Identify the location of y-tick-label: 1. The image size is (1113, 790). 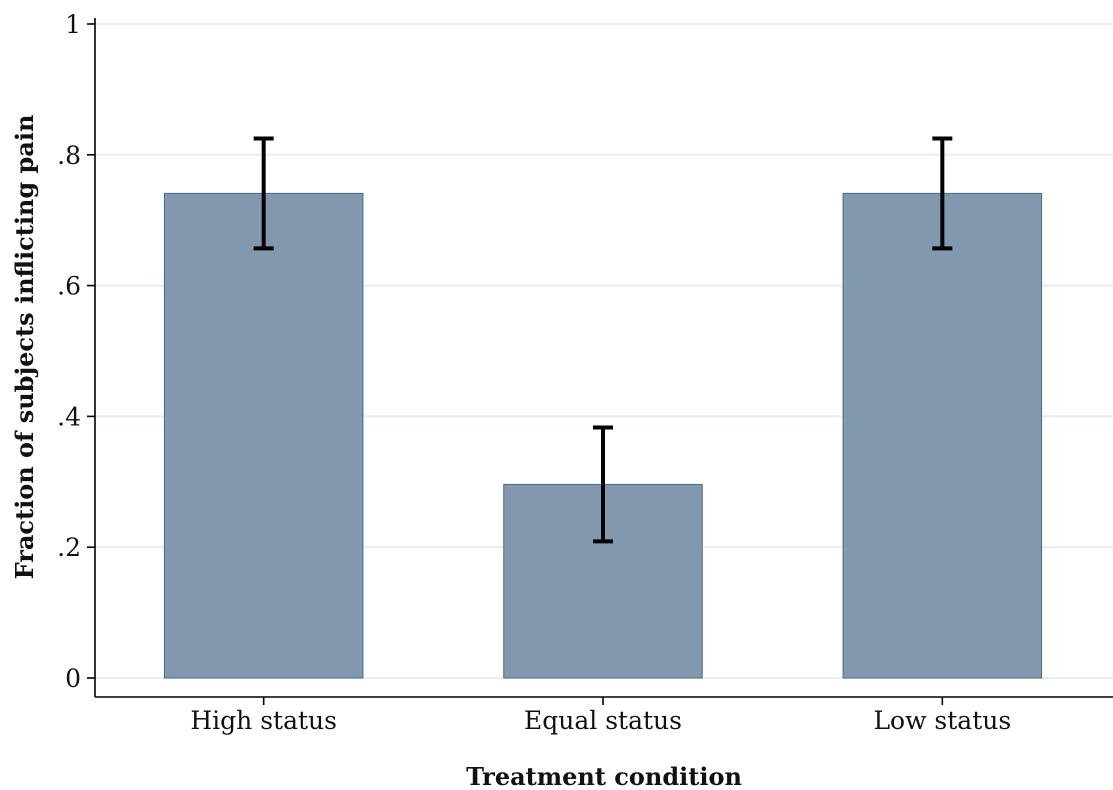
(73, 24).